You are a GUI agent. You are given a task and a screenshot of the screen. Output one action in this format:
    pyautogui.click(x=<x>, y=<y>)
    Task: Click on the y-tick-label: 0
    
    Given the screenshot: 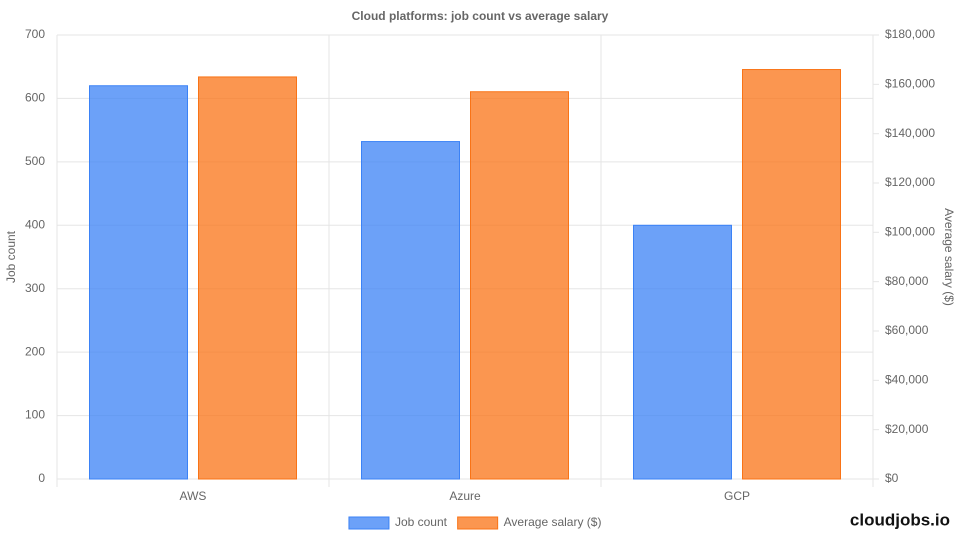 What is the action you would take?
    pyautogui.click(x=41, y=478)
    